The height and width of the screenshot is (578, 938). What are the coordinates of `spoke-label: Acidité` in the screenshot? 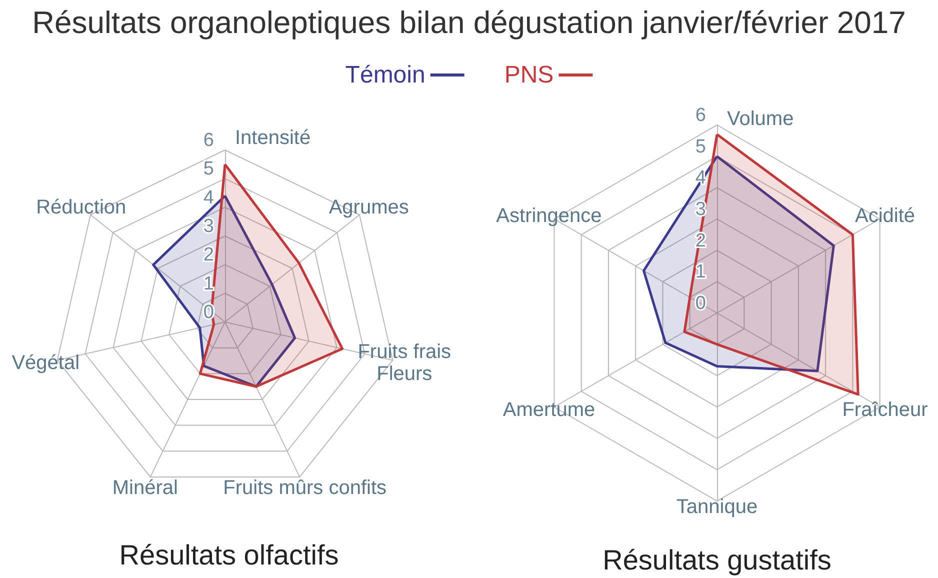 It's located at (885, 216).